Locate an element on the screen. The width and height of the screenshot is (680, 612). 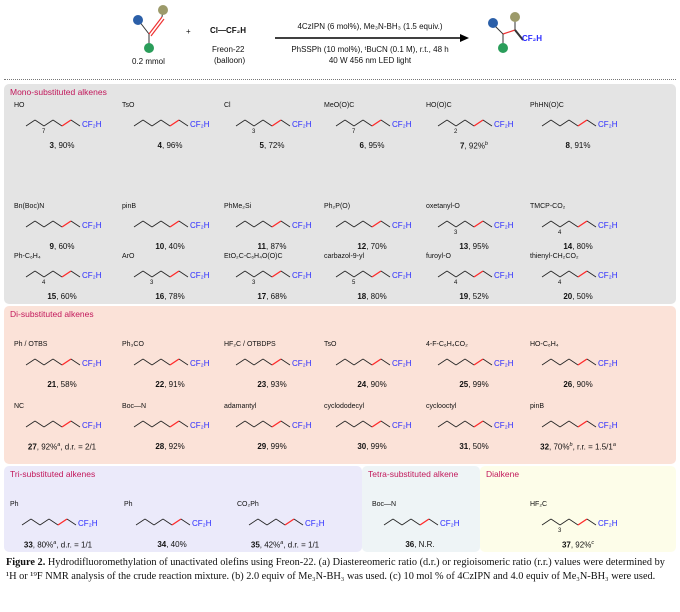
compound-label: 4, 96% is located at coordinates (170, 145).